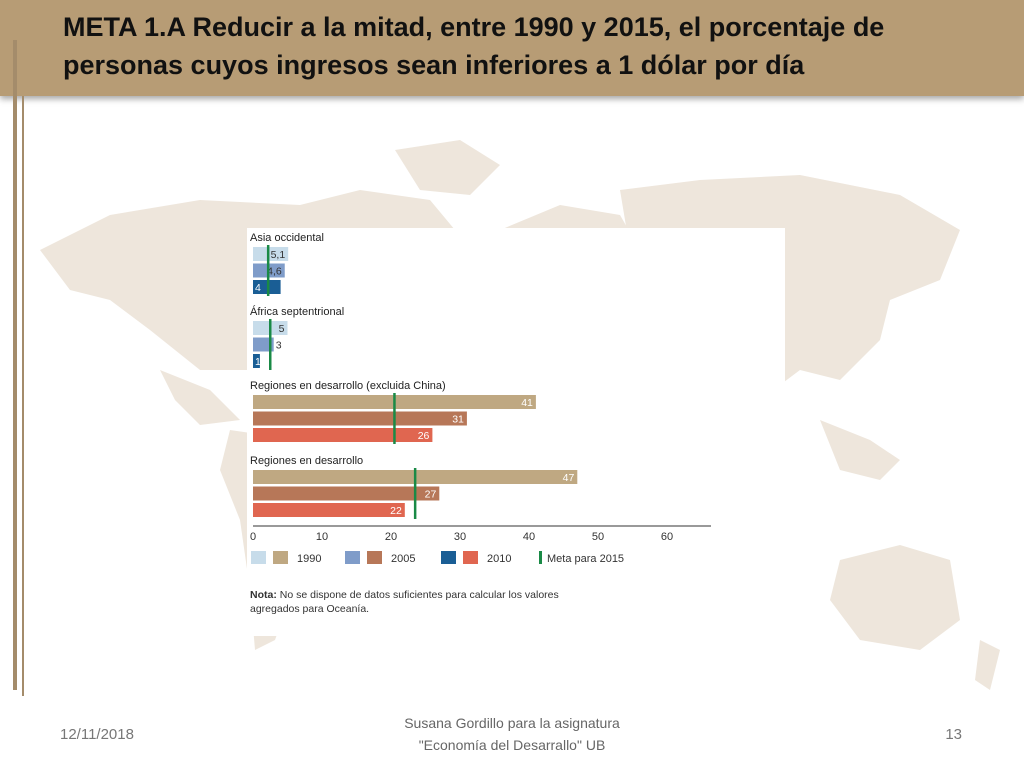 The width and height of the screenshot is (1024, 768). Describe the element at coordinates (306, 461) in the screenshot. I see `group-label: Regiones en desarrollo` at that location.